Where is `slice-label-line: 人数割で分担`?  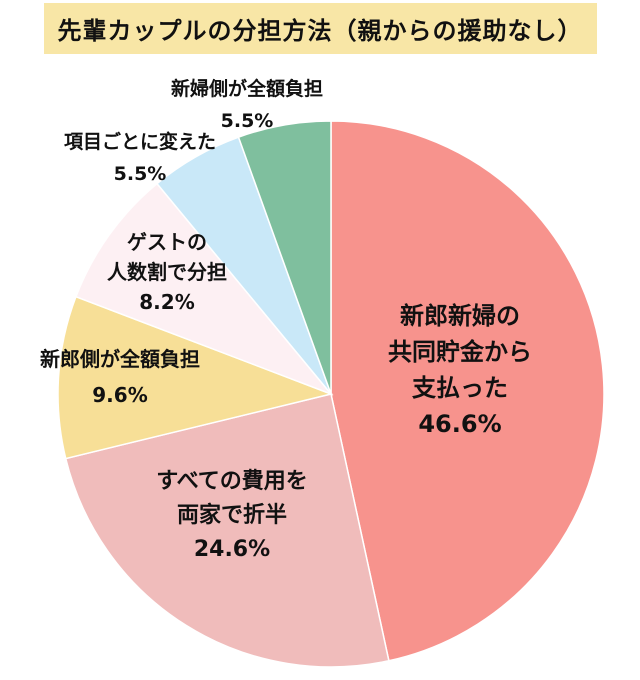
slice-label-line: 人数割で分担 is located at coordinates (167, 272).